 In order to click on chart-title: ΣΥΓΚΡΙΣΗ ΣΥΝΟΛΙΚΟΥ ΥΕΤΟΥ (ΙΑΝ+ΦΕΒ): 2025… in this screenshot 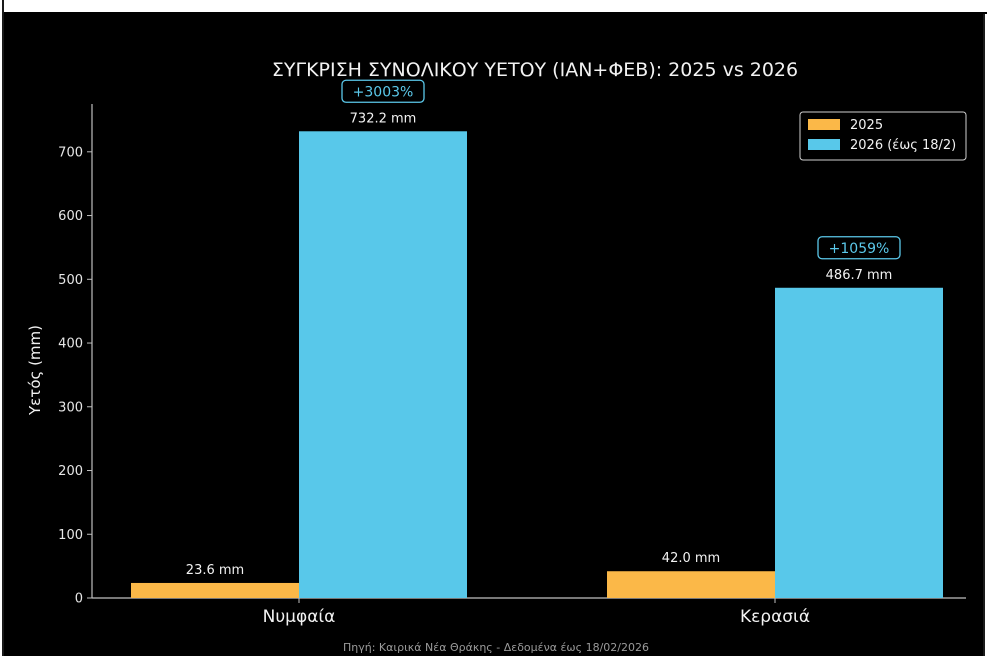, I will do `click(535, 70)`.